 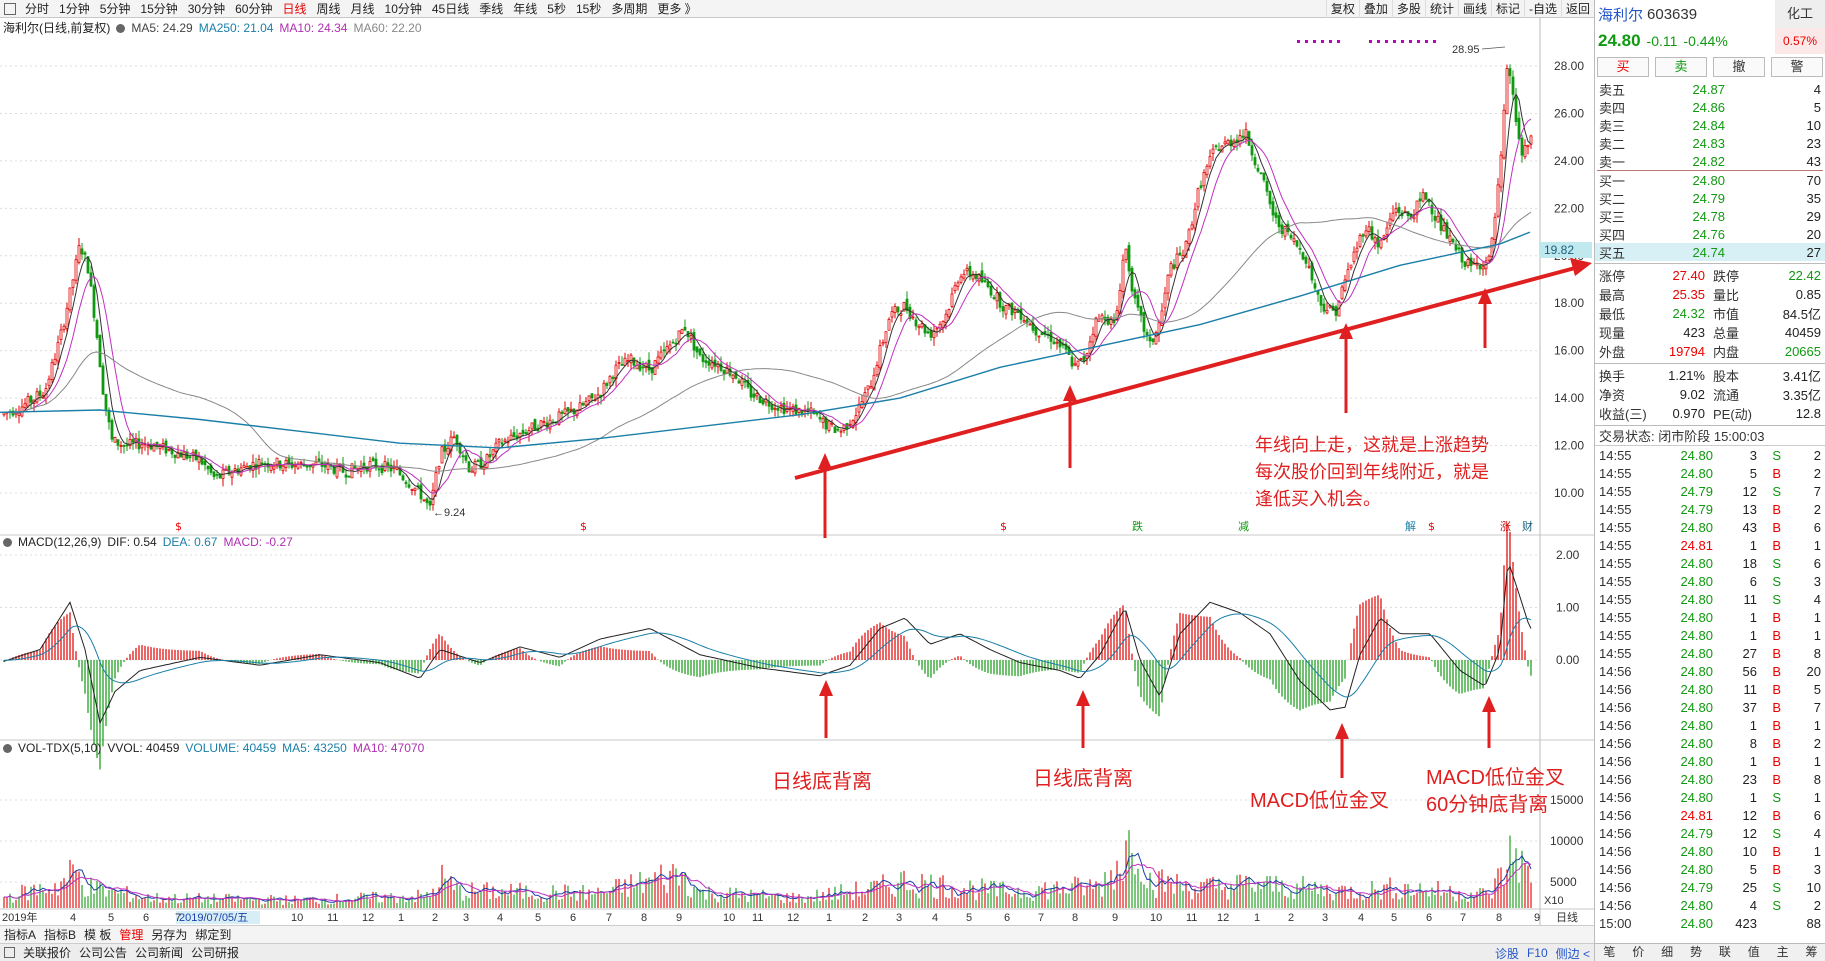 What do you see at coordinates (131, 935) in the screenshot?
I see `indicator-tab-3: 管理` at bounding box center [131, 935].